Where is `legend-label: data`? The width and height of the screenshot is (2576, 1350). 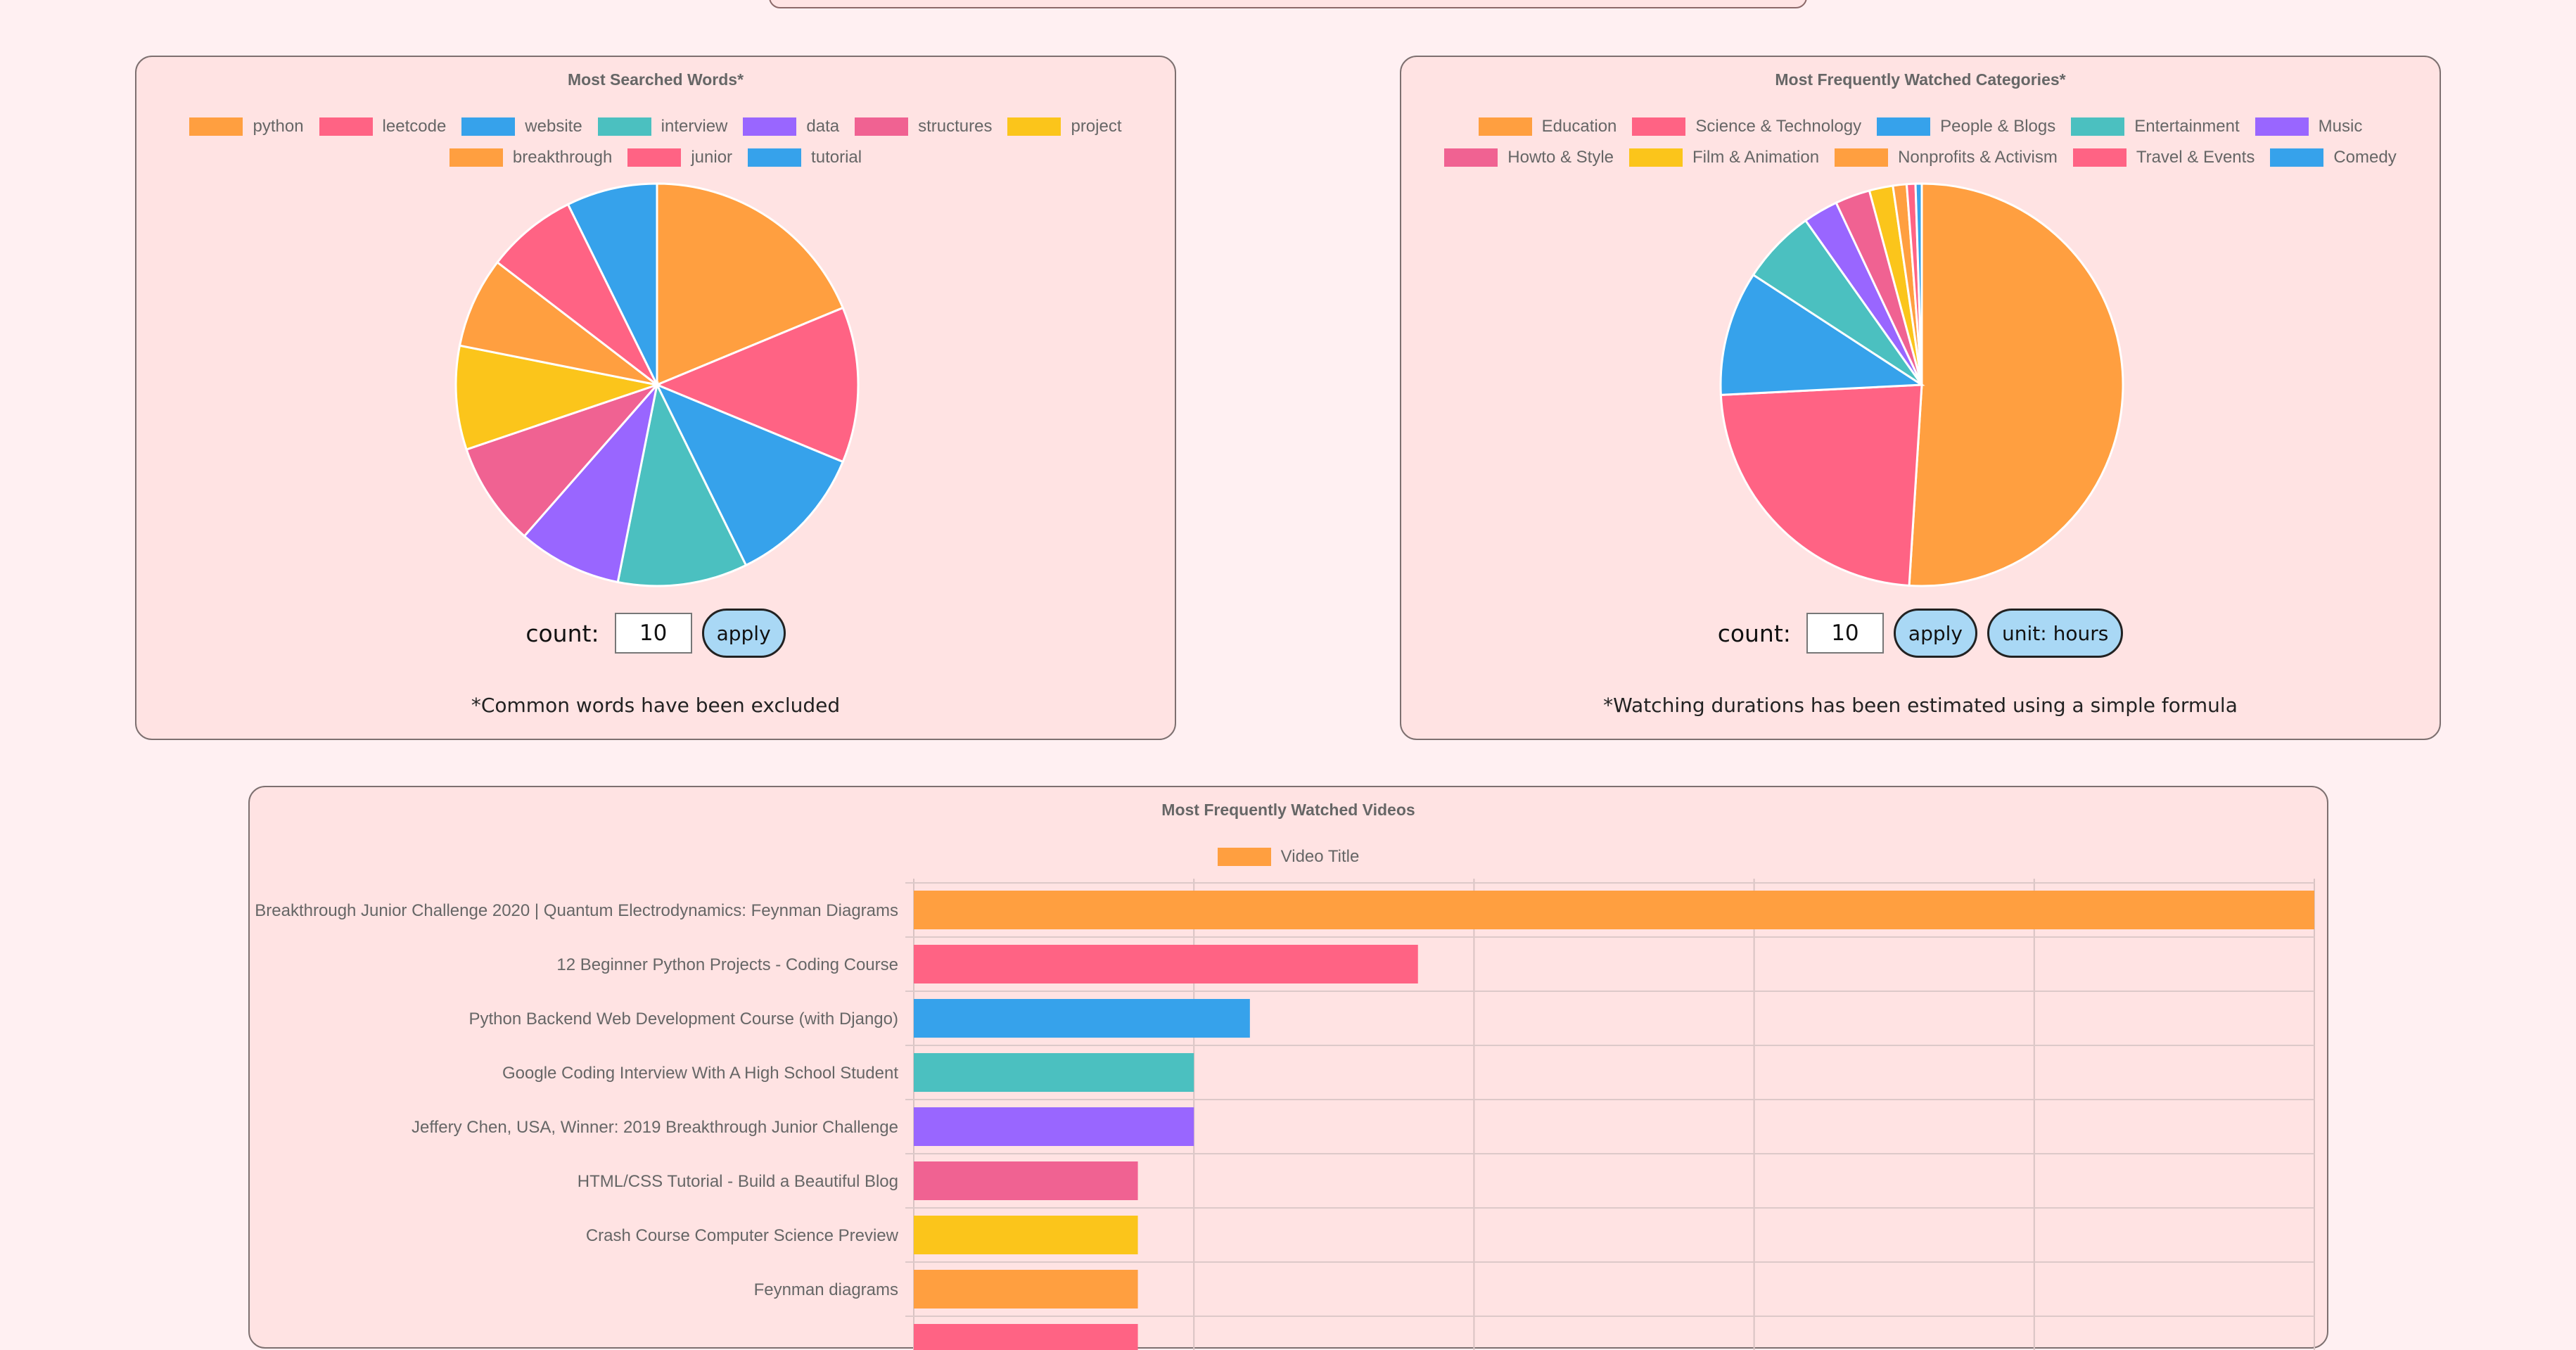 legend-label: data is located at coordinates (823, 127).